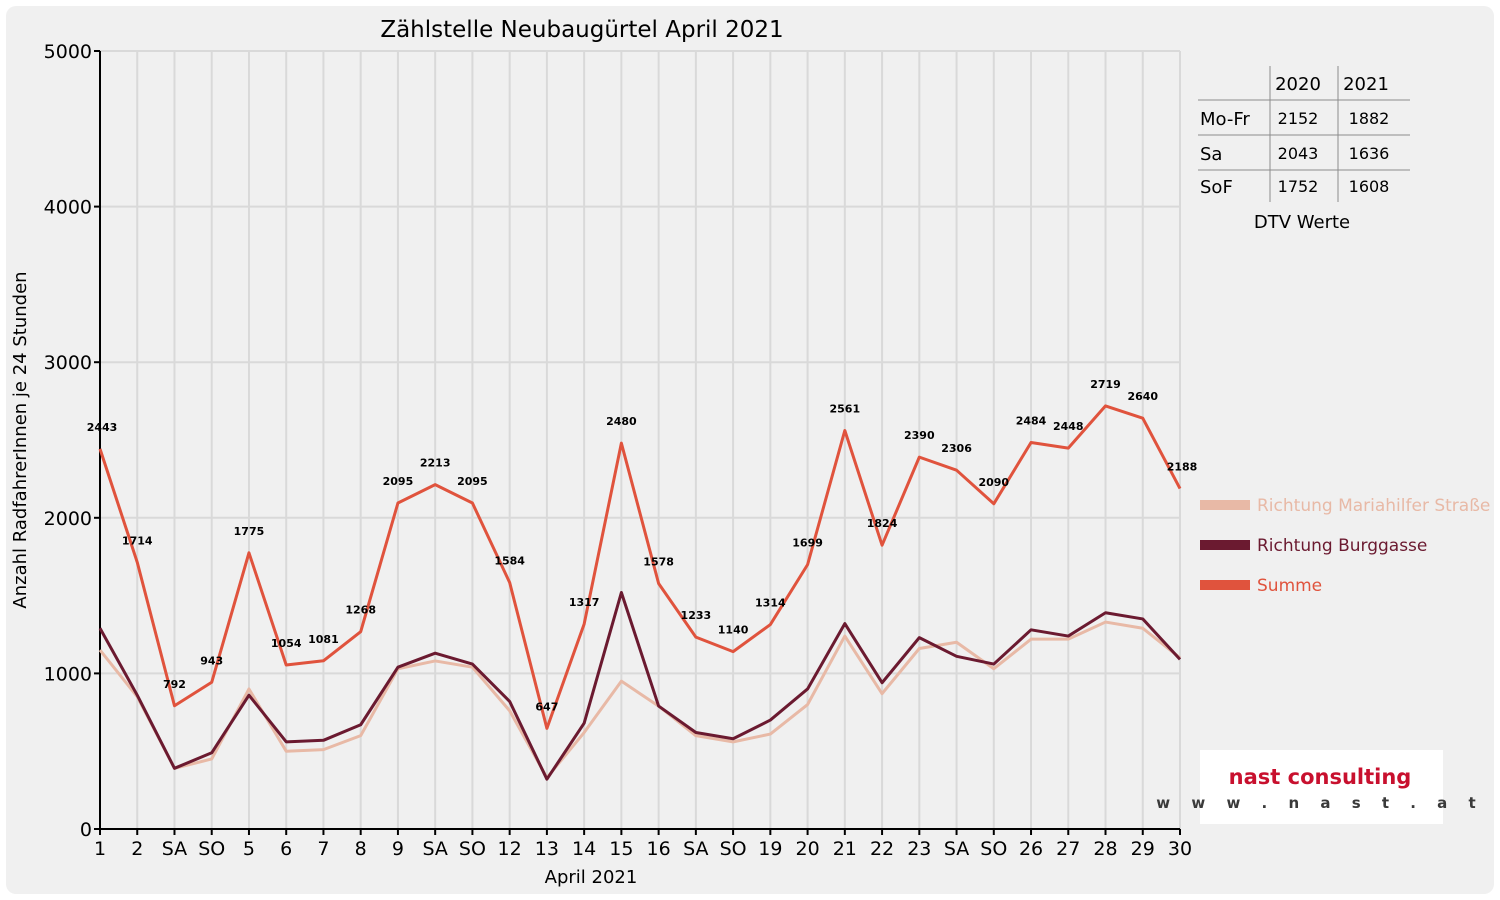 Image resolution: width=1500 pixels, height=900 pixels. What do you see at coordinates (1369, 186) in the screenshot?
I see `dtv-cell: 1608` at bounding box center [1369, 186].